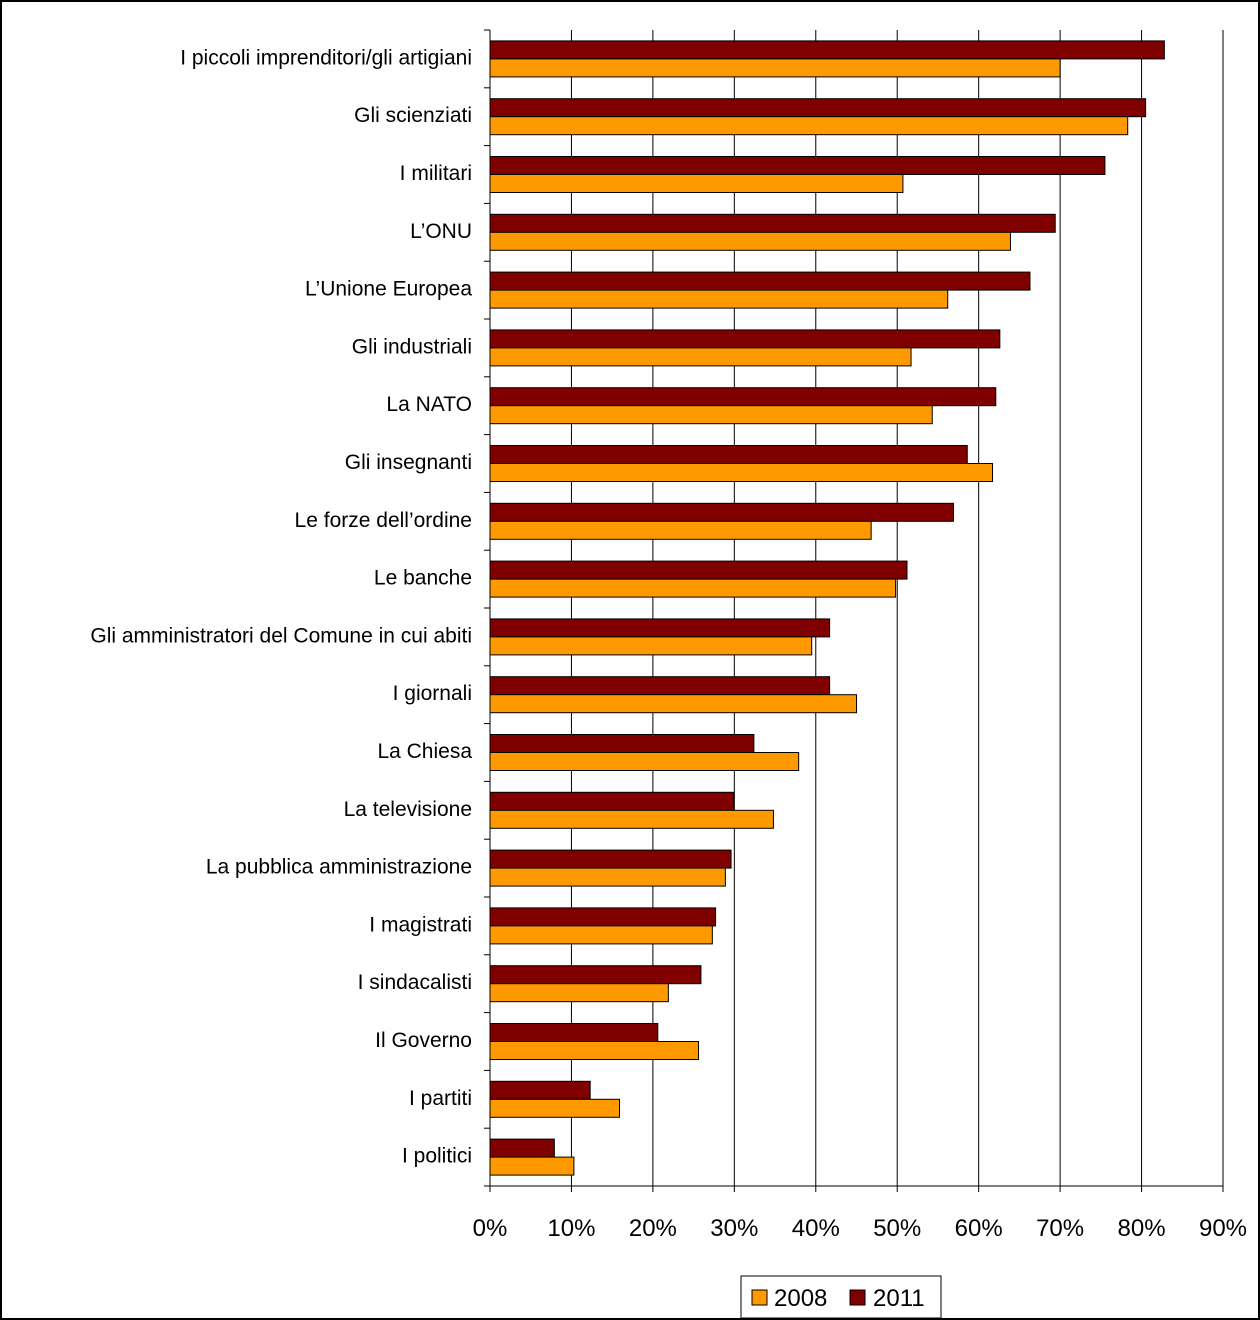 Image resolution: width=1260 pixels, height=1320 pixels. Describe the element at coordinates (1223, 1228) in the screenshot. I see `x-tick-label-90: 90%` at that location.